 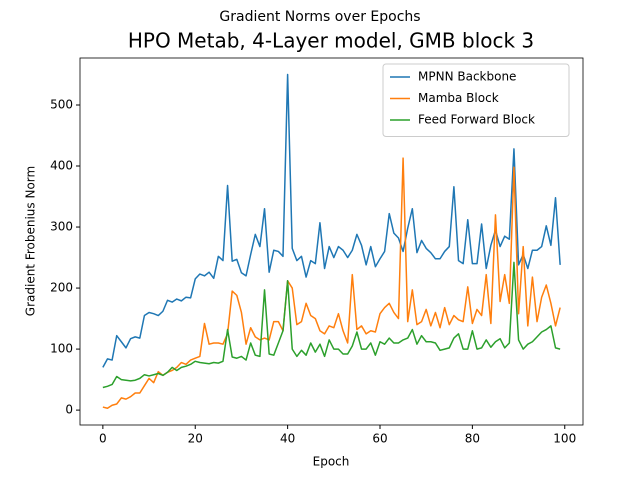 What do you see at coordinates (103, 439) in the screenshot?
I see `x-tick-label: 0` at bounding box center [103, 439].